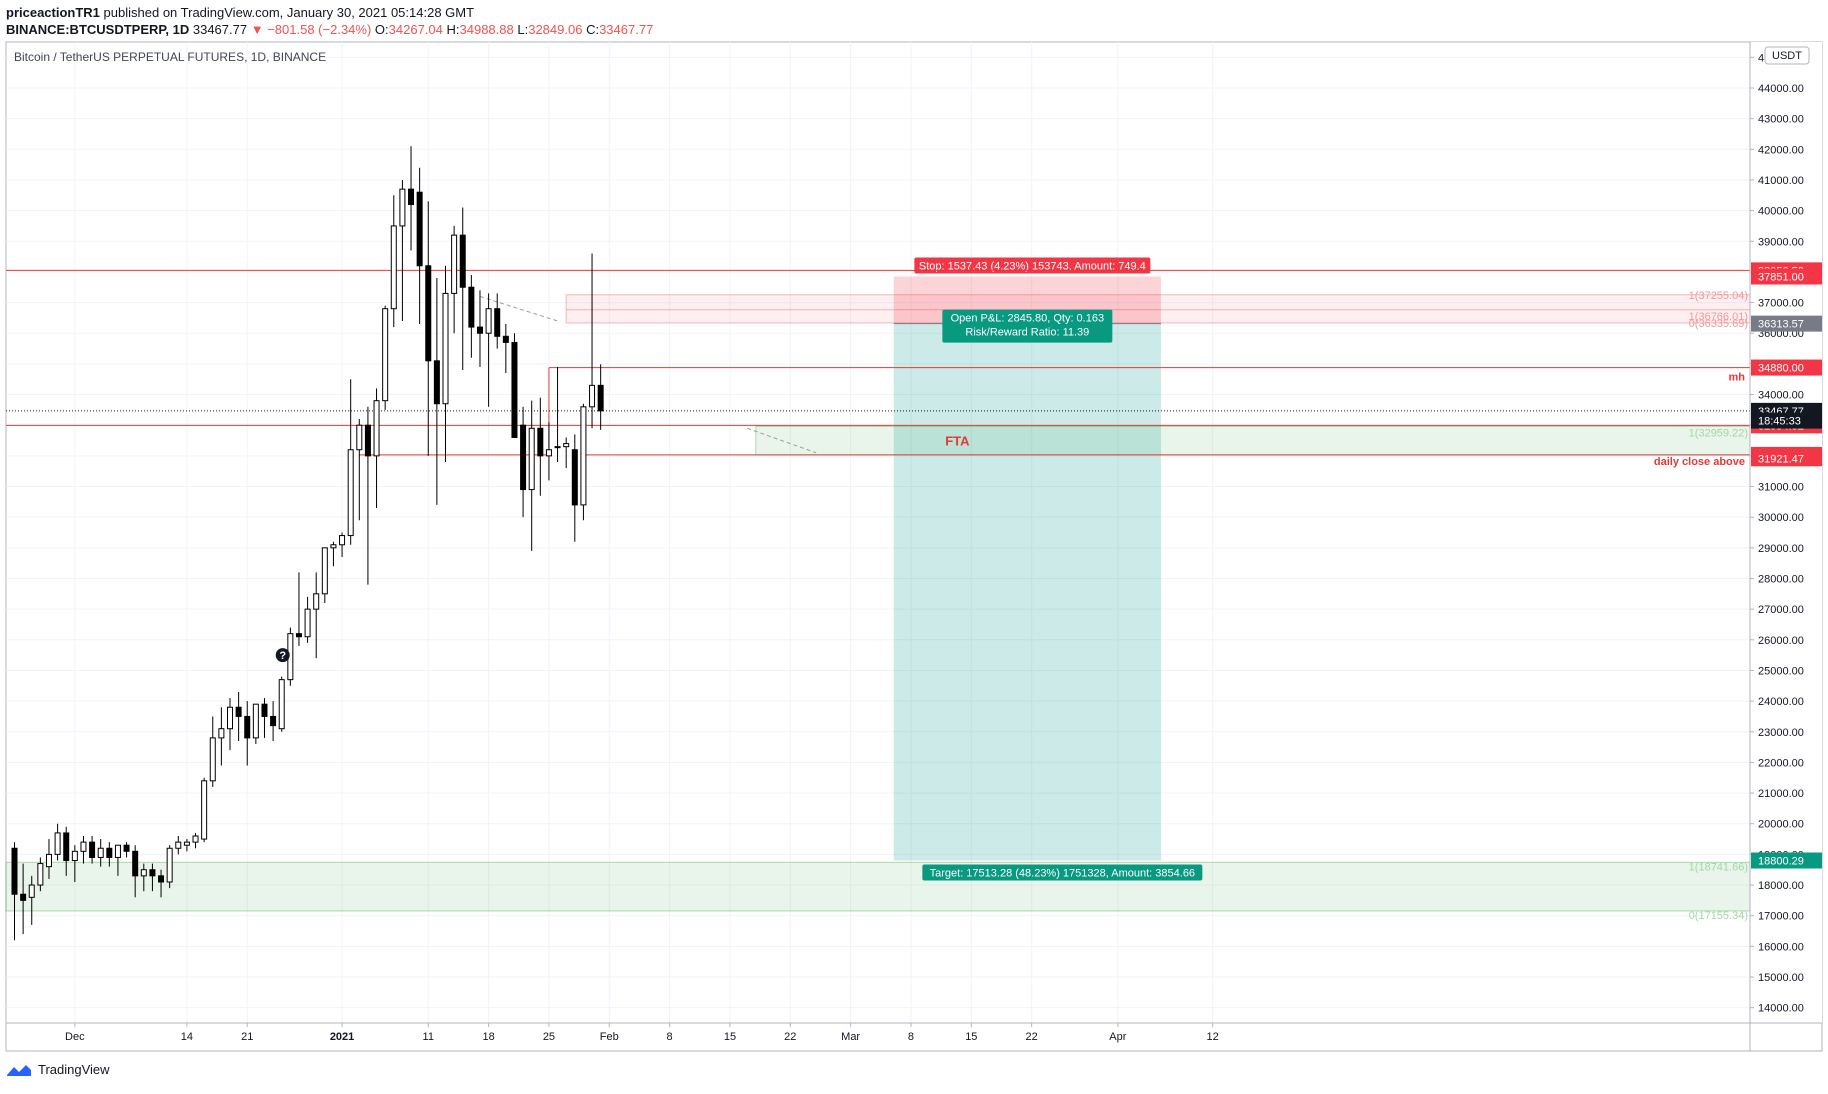 Image resolution: width=1828 pixels, height=1094 pixels. I want to click on currency-badge-text: USDT, so click(1787, 56).